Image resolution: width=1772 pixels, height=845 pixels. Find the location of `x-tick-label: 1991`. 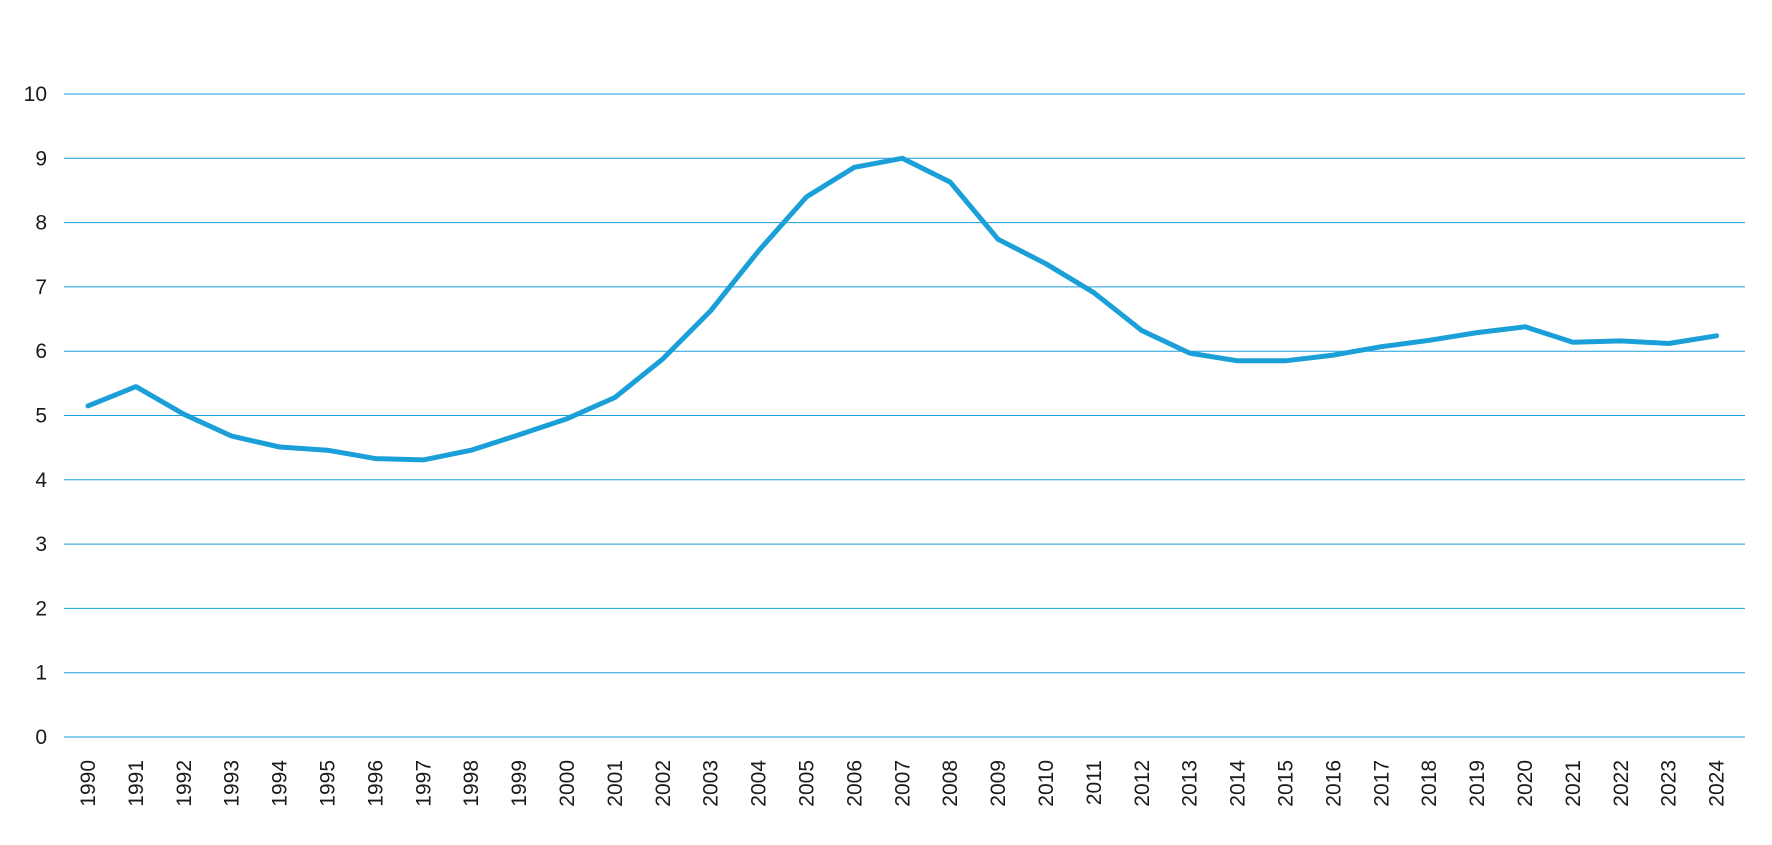

x-tick-label: 1991 is located at coordinates (136, 783).